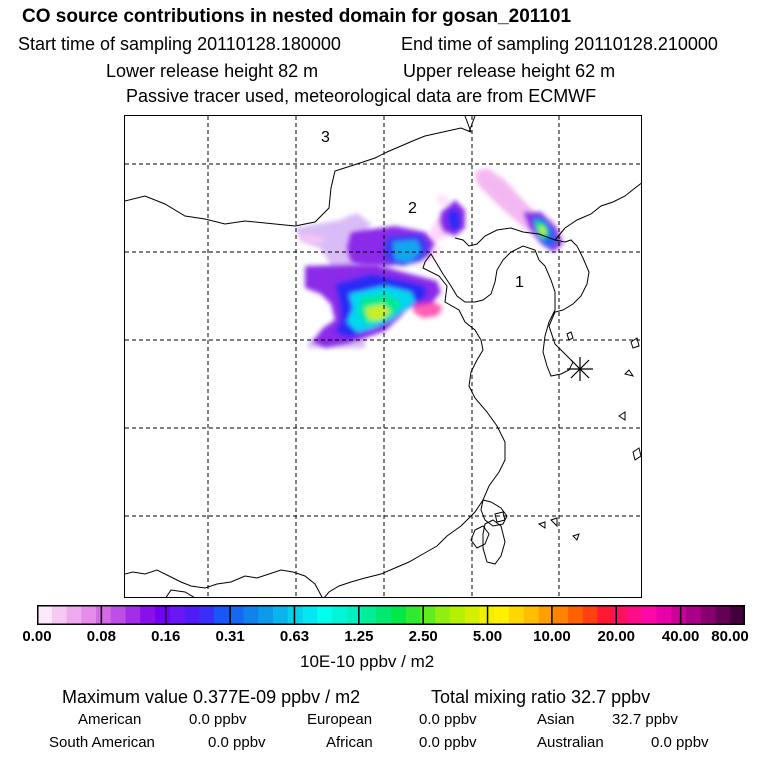 This screenshot has width=768, height=768. What do you see at coordinates (552, 636) in the screenshot?
I see `colorbar-tick-label: 10.00` at bounding box center [552, 636].